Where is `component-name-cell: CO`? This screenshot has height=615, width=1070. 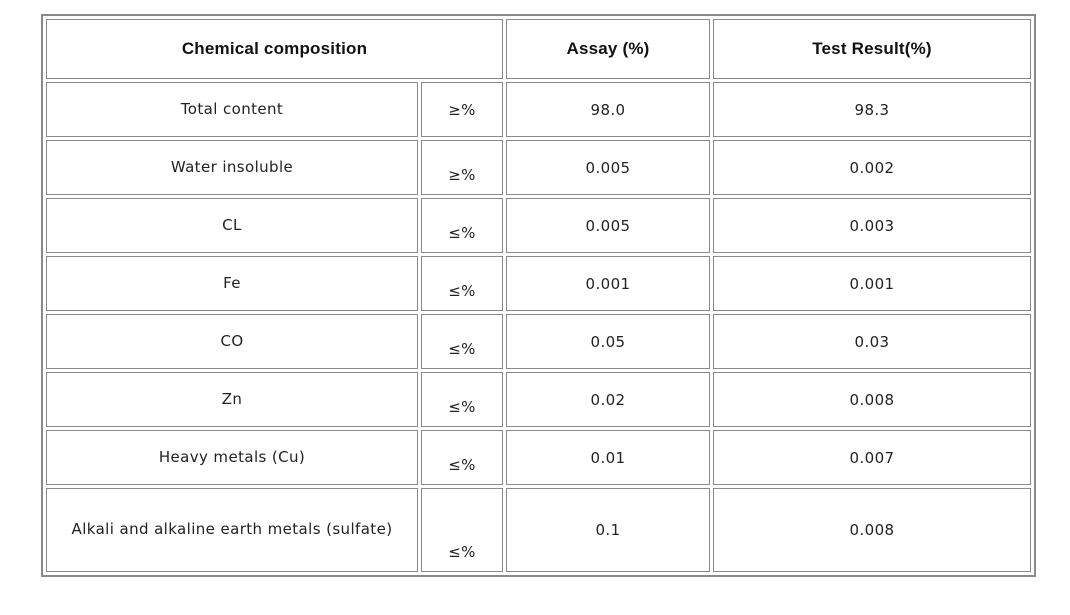
component-name-cell: CO is located at coordinates (232, 341).